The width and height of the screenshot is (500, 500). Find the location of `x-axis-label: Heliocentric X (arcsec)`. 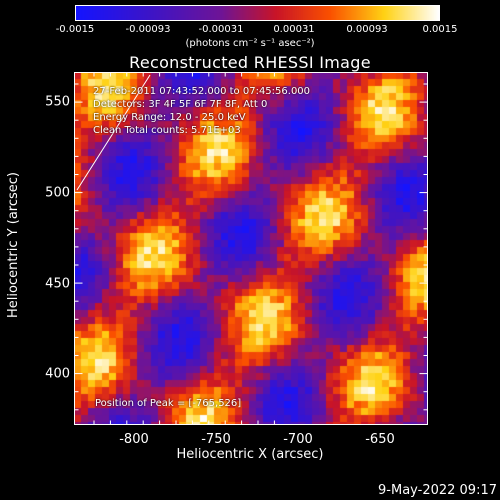

x-axis-label: Heliocentric X (arcsec) is located at coordinates (250, 454).